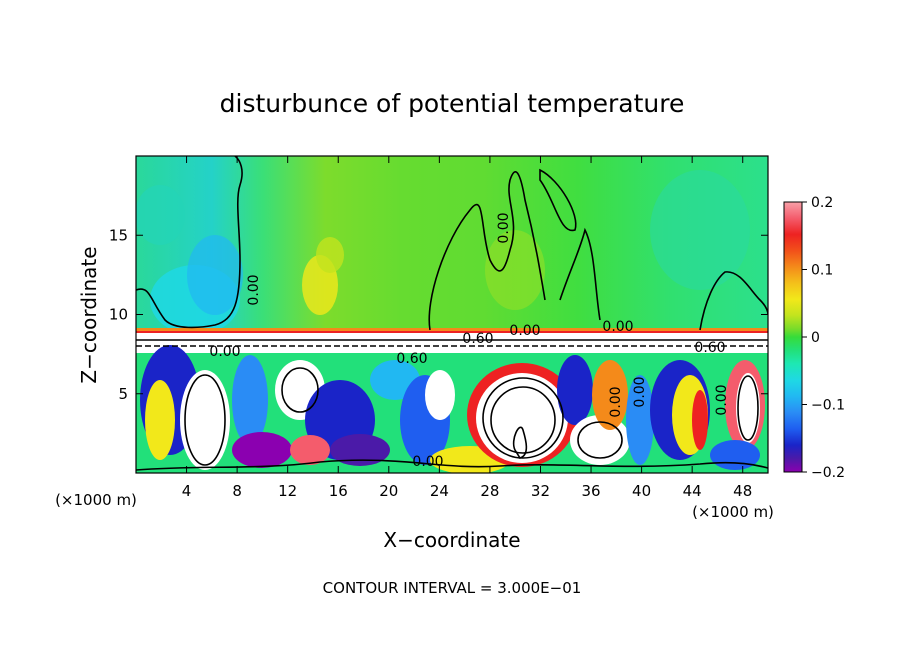 The width and height of the screenshot is (904, 654). What do you see at coordinates (692, 491) in the screenshot?
I see `x-tick-label: 44` at bounding box center [692, 491].